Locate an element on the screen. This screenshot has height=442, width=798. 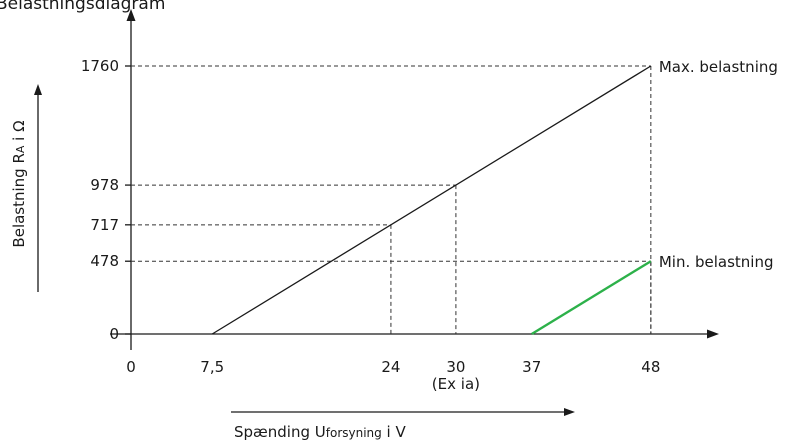
y-tick-label-3: 978 is located at coordinates (104, 185).